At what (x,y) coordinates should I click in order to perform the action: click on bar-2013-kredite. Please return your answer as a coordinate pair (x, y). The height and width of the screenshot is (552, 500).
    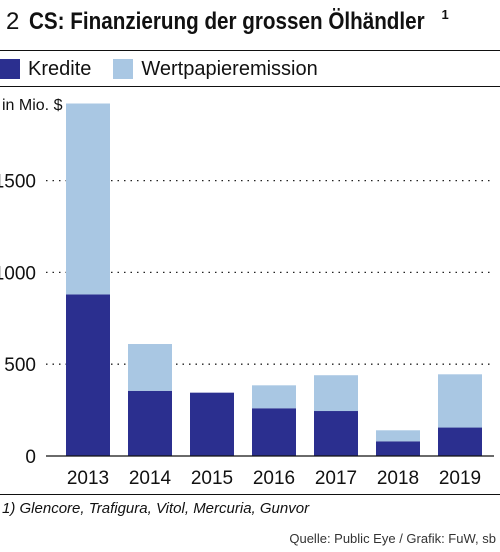
    Looking at the image, I should click on (88, 375).